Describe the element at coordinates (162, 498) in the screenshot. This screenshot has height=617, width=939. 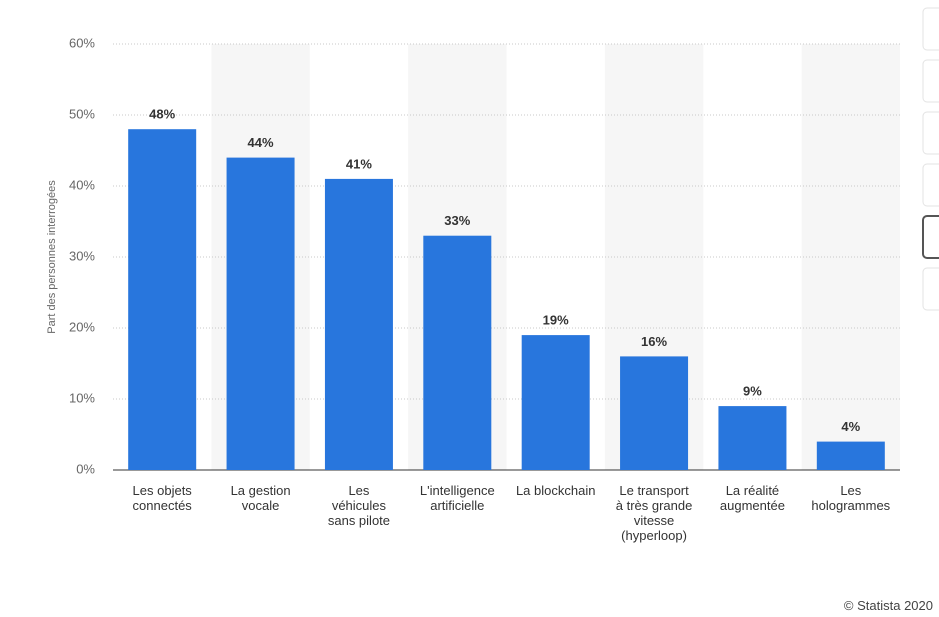
I see `x-tick-label: Les objets connectés` at that location.